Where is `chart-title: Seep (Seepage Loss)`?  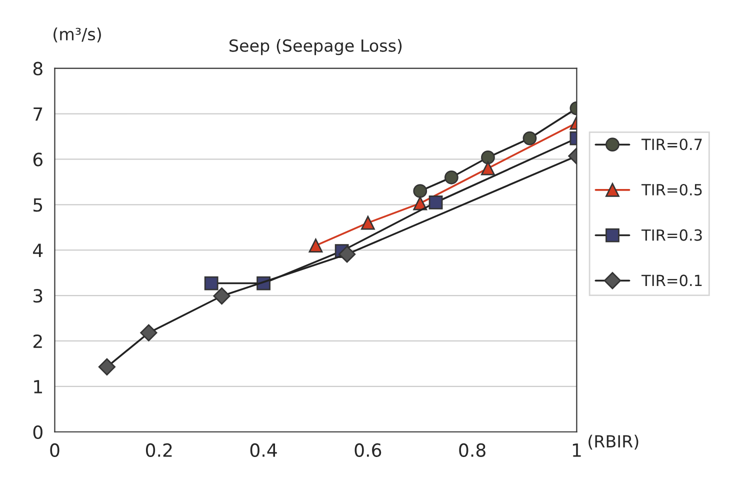 chart-title: Seep (Seepage Loss) is located at coordinates (316, 47).